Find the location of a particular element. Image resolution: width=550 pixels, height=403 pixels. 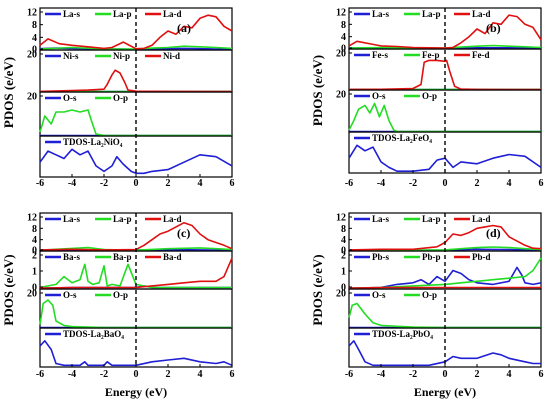

panel-label: (b) is located at coordinates (493, 28).